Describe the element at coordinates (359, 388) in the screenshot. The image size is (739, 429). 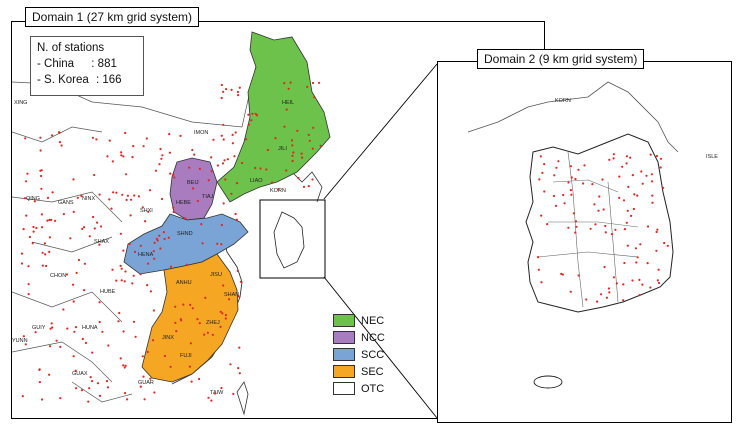
I see `legend-item-otc: OTC` at that location.